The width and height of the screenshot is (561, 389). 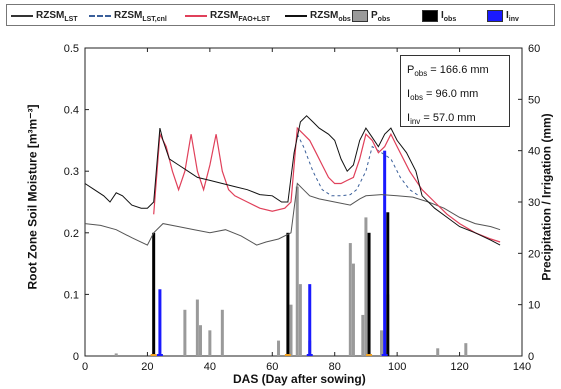 I want to click on legend-item-rzsm-obs: RZSMobs, so click(x=318, y=16).